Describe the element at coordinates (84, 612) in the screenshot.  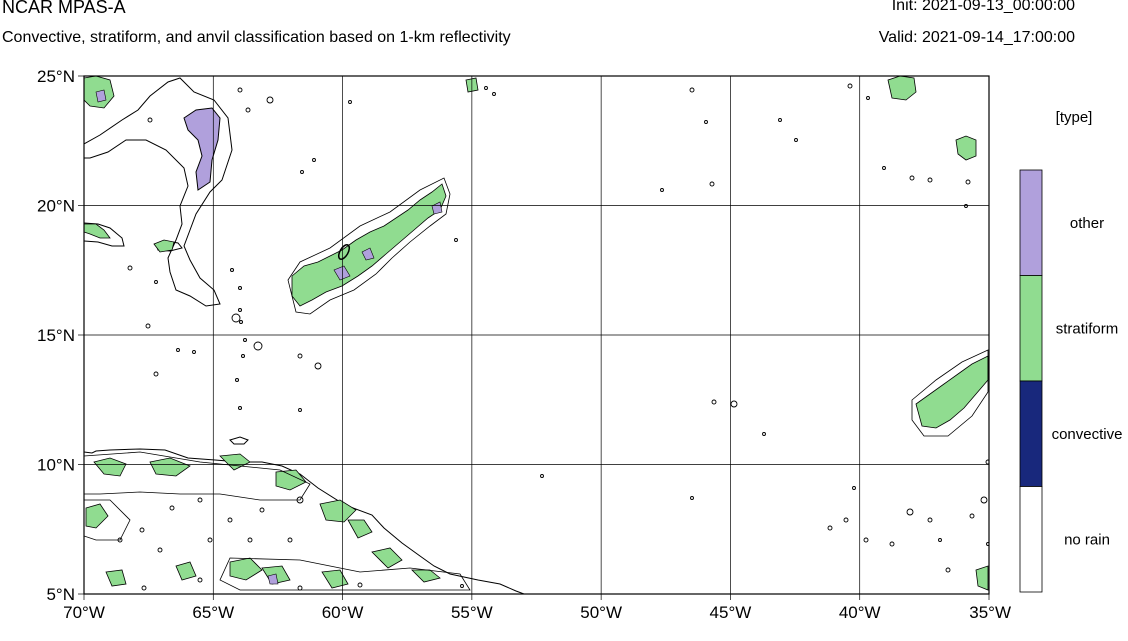
I see `lon-tick-label: 70°W` at that location.